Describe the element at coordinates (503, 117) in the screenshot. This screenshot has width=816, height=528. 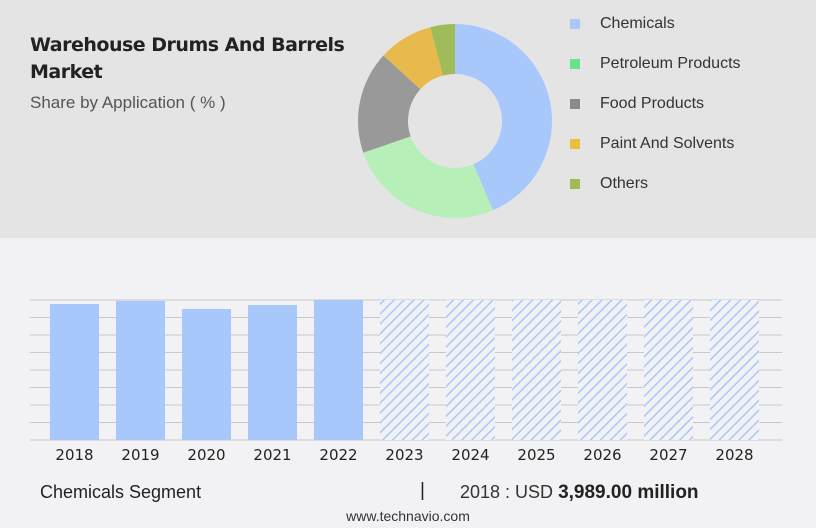
I see `donut-slice-chemicals` at that location.